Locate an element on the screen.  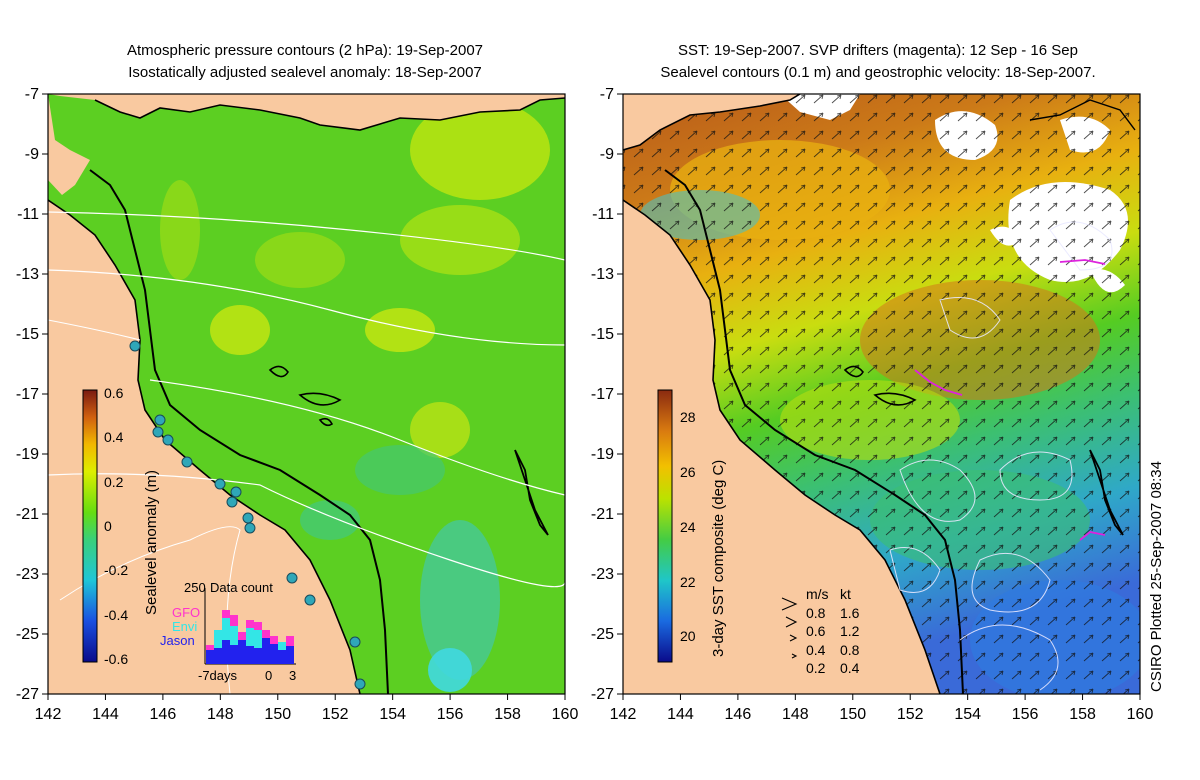
left-y-tick-label: -13 is located at coordinates (27, 274).